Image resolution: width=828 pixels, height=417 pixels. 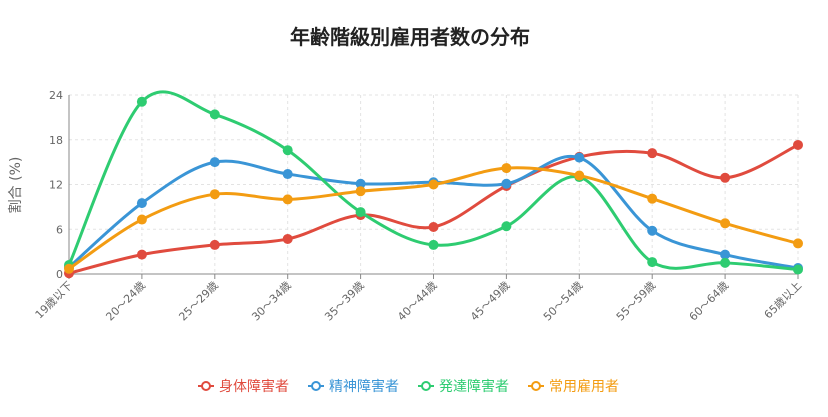 What do you see at coordinates (56, 95) in the screenshot?
I see `y-tick-label: 24` at bounding box center [56, 95].